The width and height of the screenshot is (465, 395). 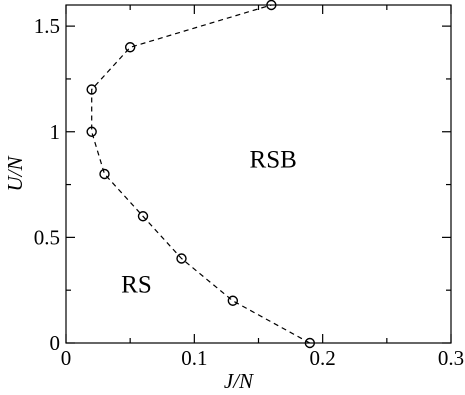 I want to click on x-axis-label: J/N, so click(x=239, y=381).